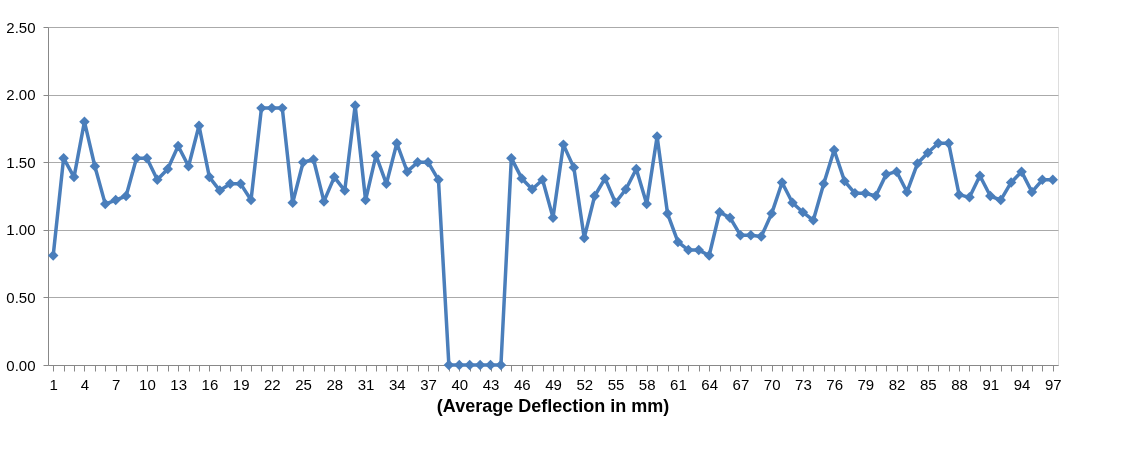  Describe the element at coordinates (553, 406) in the screenshot. I see `text: (Average Deflection in mm)` at that location.